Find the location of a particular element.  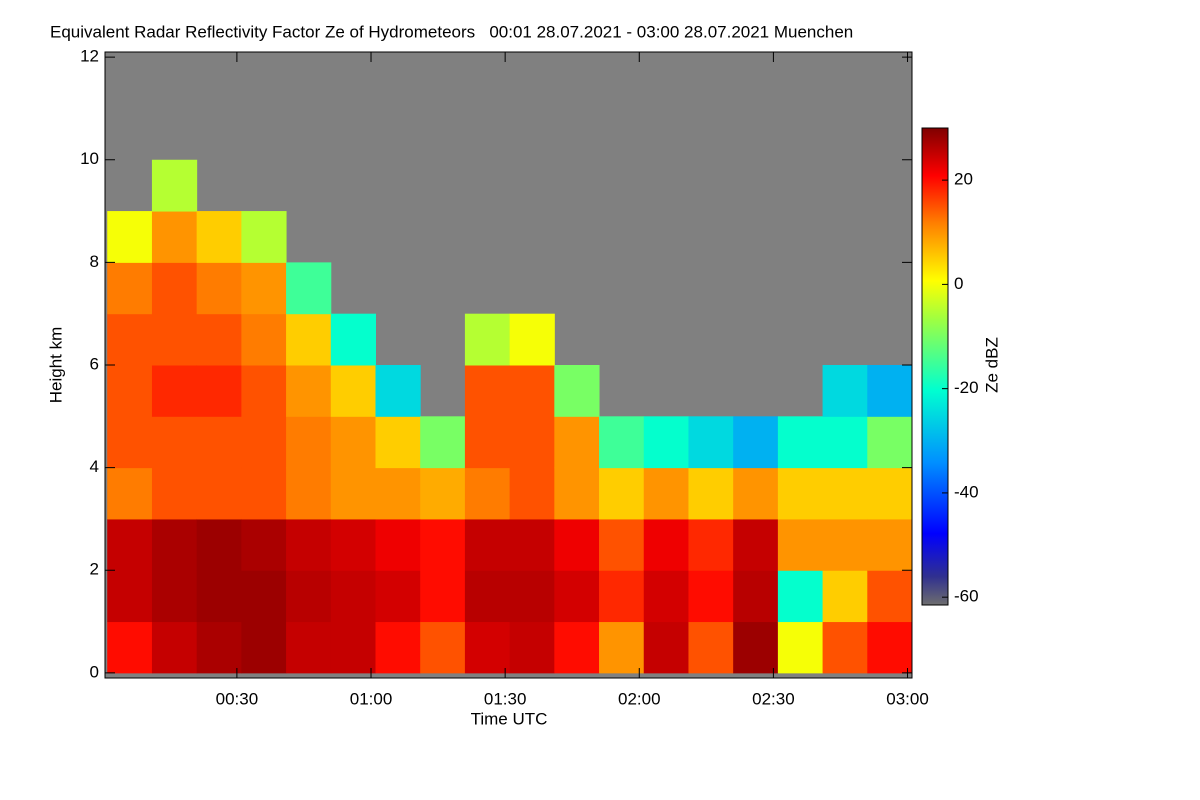

colorbar-label: Ze dBZ is located at coordinates (991, 365).